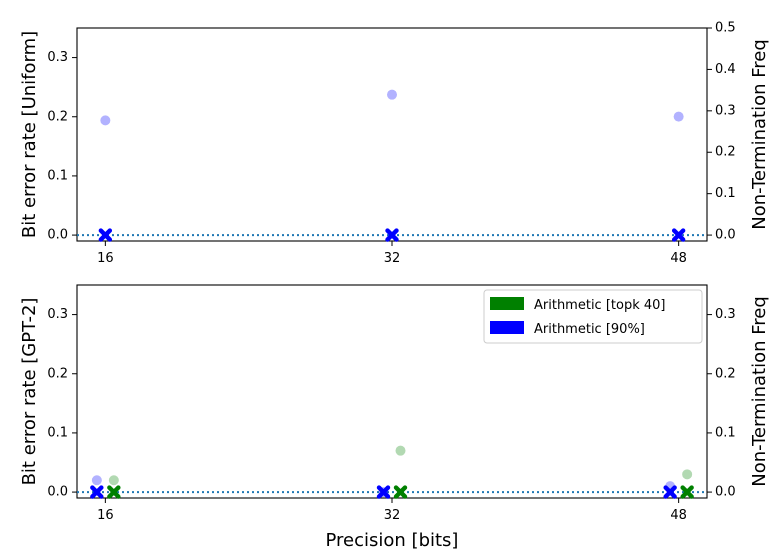  What do you see at coordinates (29, 134) in the screenshot?
I see `top-ylabel: Bit error rate [Uniform]` at bounding box center [29, 134].